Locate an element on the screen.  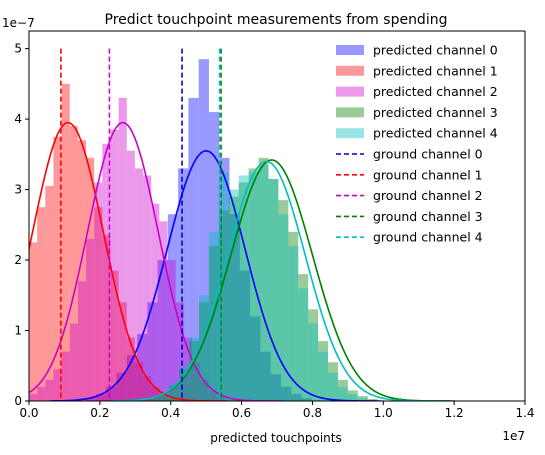
legend-label: ground channel 2 is located at coordinates (428, 195).